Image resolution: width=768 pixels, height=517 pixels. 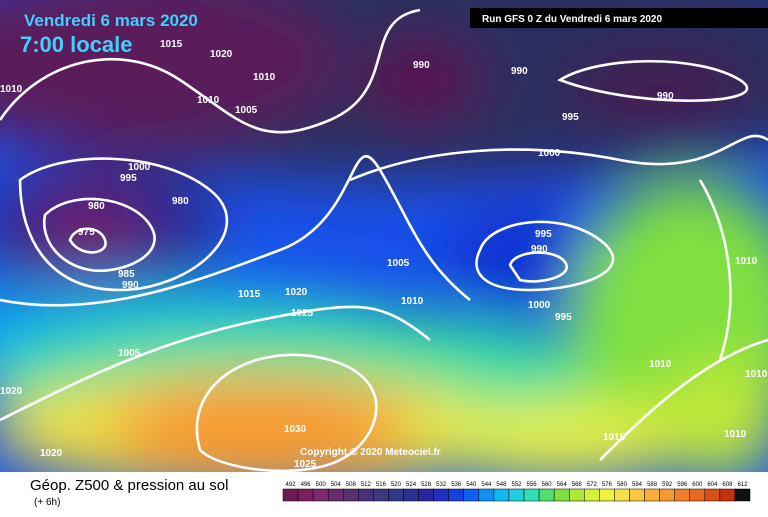 I want to click on scale-label: 576, so click(x=607, y=485).